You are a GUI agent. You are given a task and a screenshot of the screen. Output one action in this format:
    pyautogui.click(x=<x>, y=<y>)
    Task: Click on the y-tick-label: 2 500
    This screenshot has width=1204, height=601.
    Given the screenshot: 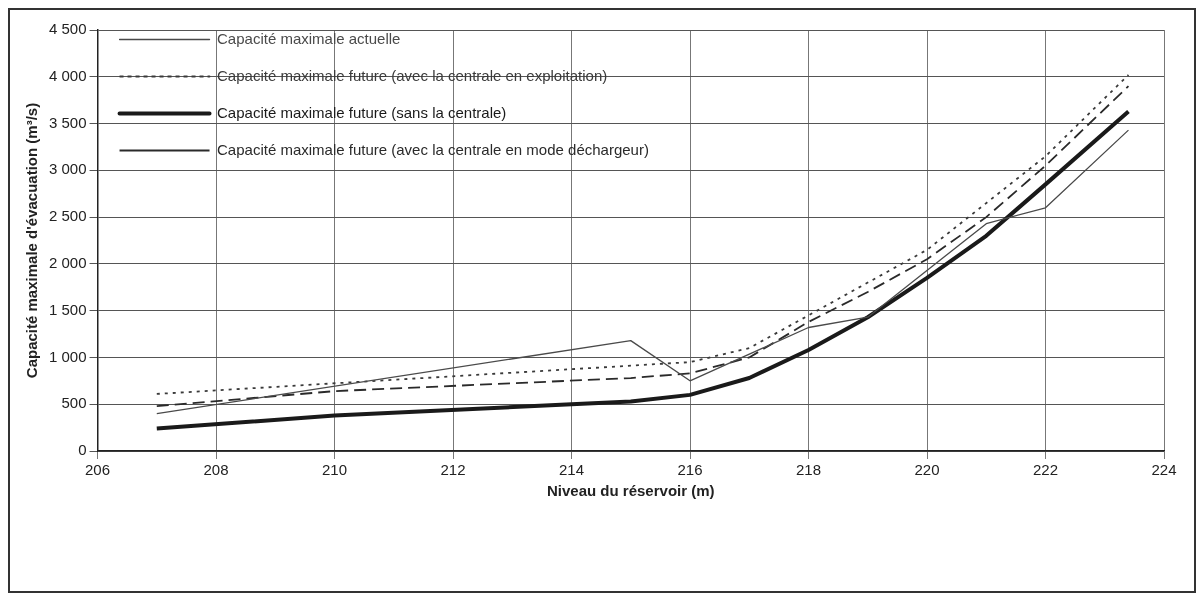 What is the action you would take?
    pyautogui.click(x=67, y=216)
    